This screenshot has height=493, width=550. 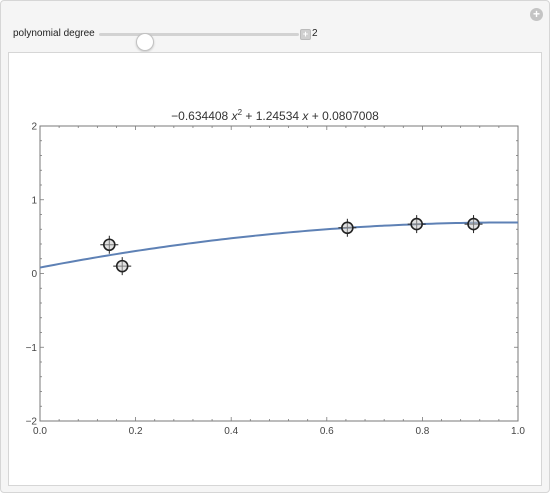 What do you see at coordinates (32, 422) in the screenshot?
I see `y-tick-label: −2` at bounding box center [32, 422].